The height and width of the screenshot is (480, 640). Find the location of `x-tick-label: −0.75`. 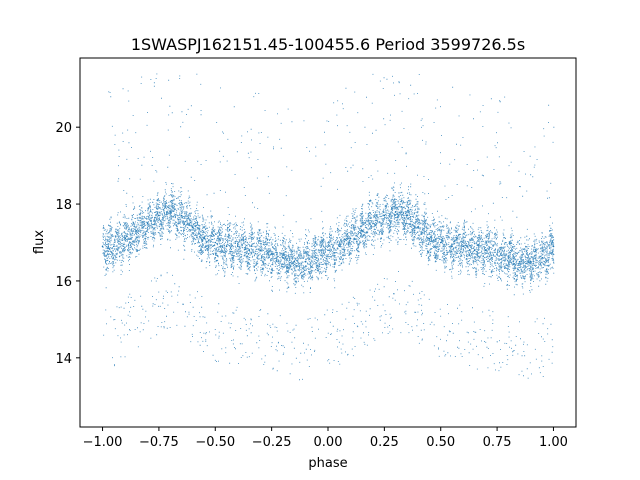

x-tick-label: −0.75 is located at coordinates (159, 442).